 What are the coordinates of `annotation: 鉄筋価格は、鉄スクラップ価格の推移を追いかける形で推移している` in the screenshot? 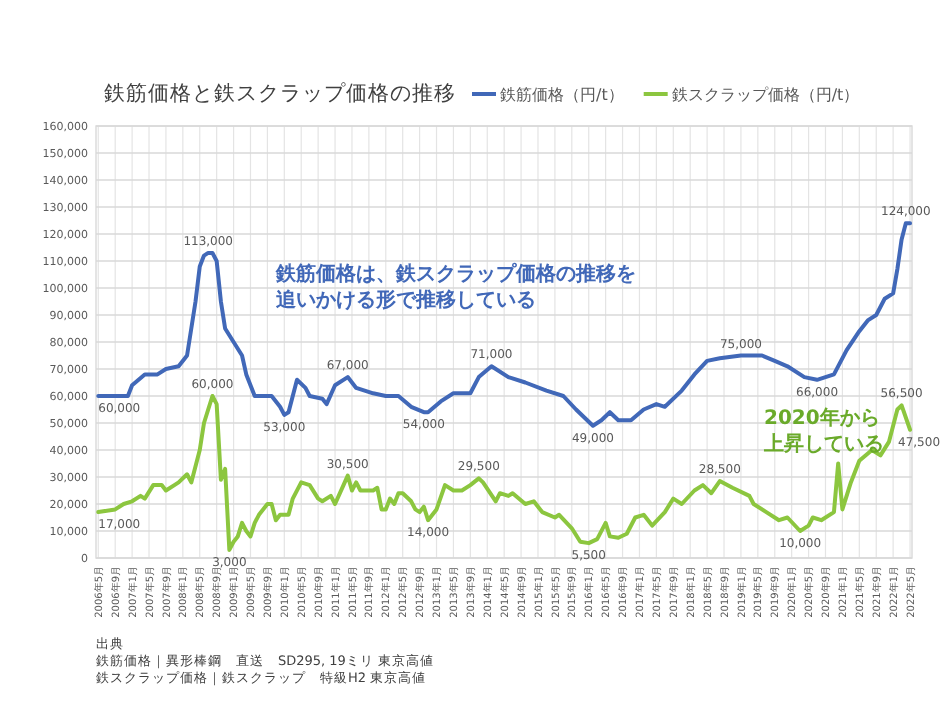 It's located at (455, 287).